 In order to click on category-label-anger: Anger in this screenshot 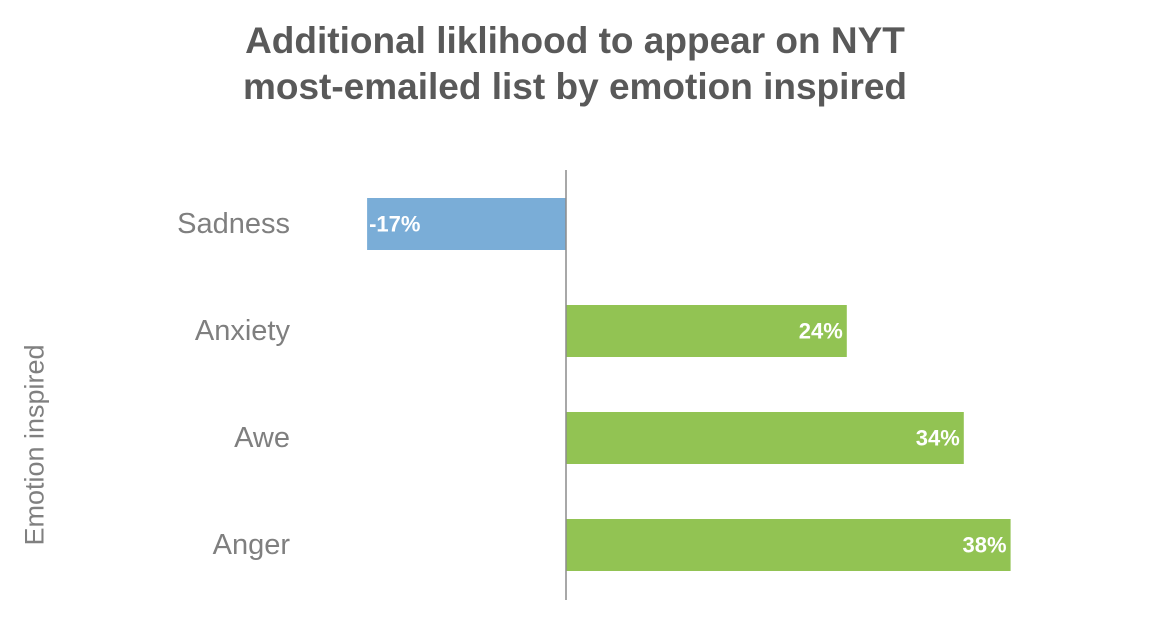, I will do `click(252, 545)`.